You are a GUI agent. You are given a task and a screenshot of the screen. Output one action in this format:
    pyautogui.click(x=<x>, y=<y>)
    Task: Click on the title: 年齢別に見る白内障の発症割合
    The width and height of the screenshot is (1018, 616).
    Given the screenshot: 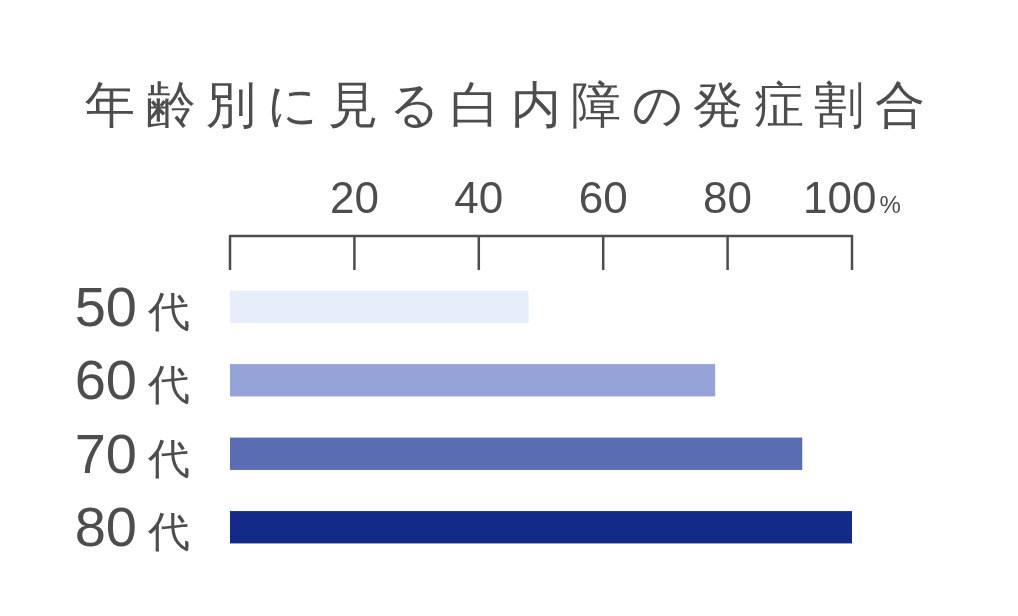 What is the action you would take?
    pyautogui.click(x=510, y=105)
    